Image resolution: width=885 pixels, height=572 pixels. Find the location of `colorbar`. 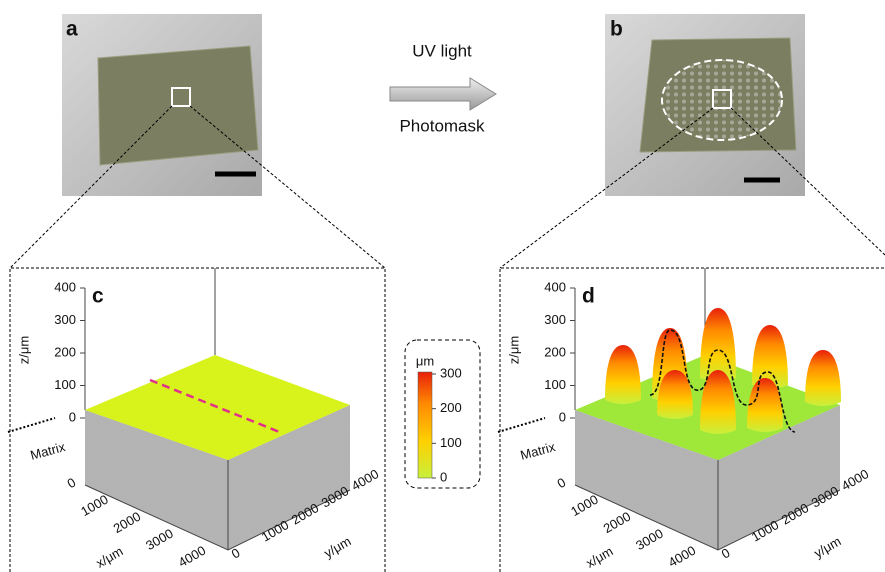

colorbar is located at coordinates (425, 425).